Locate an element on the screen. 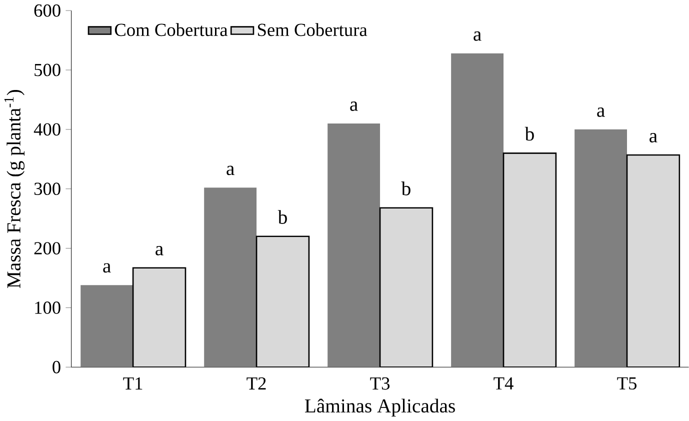 The height and width of the screenshot is (421, 689). y-tick-label: 200 is located at coordinates (47, 248).